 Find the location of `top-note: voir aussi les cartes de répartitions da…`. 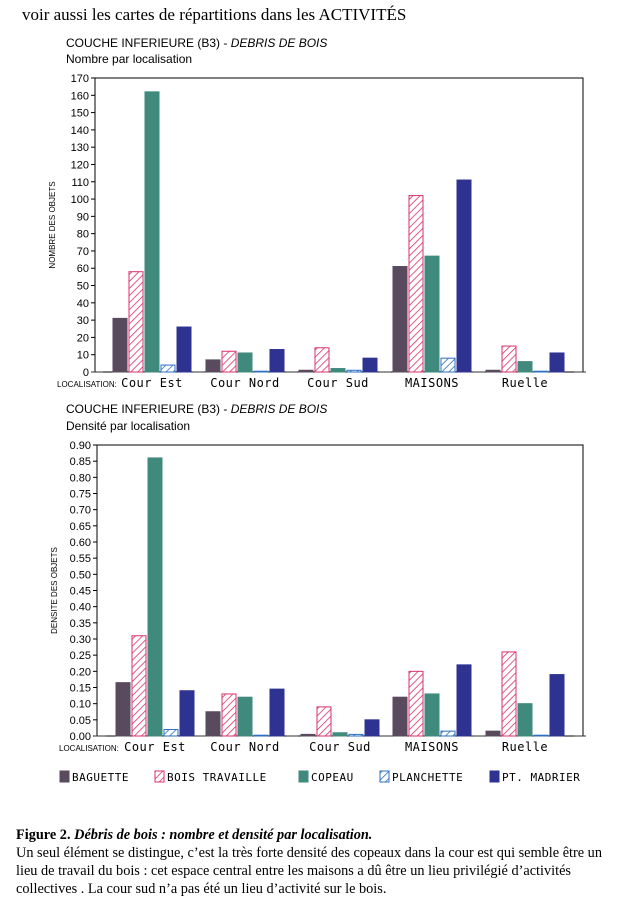

top-note: voir aussi les cartes de répartitions da… is located at coordinates (214, 14).